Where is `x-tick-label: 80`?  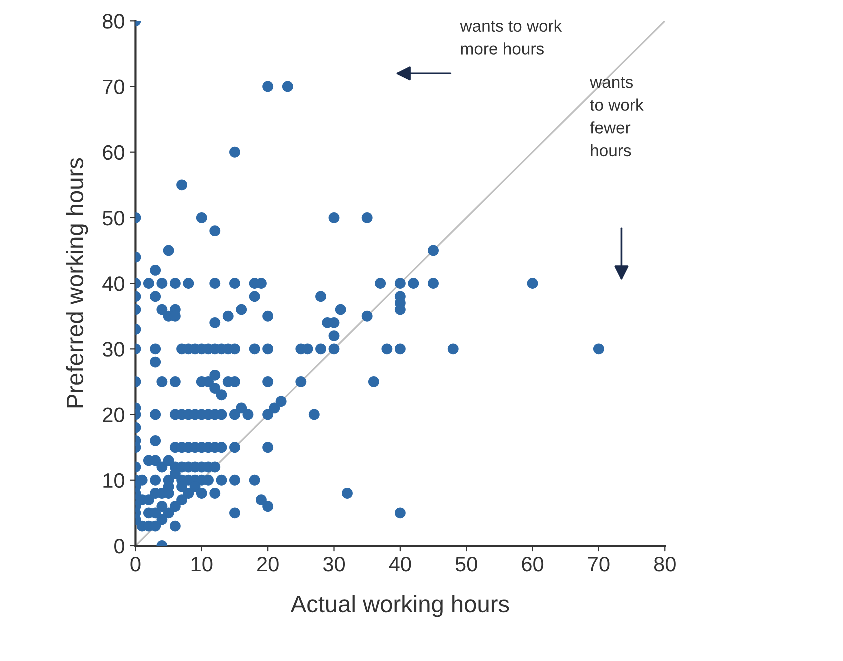 x-tick-label: 80 is located at coordinates (665, 564).